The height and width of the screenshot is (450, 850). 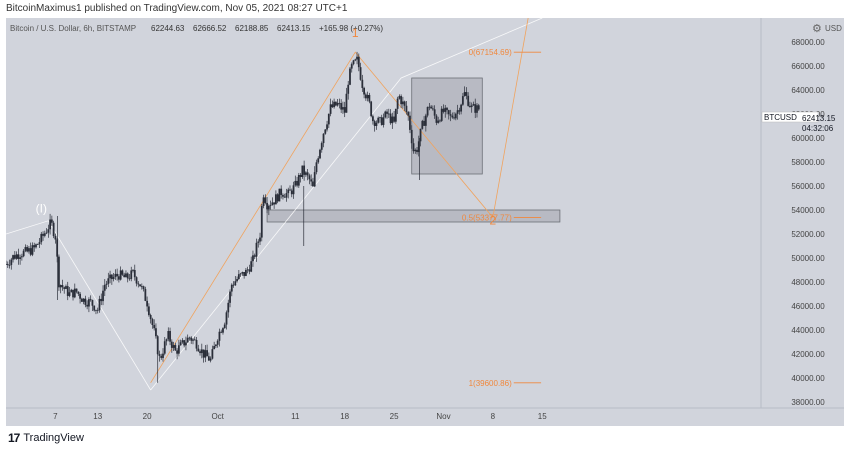 I want to click on y-tick-label: 44000.00, so click(x=808, y=330).